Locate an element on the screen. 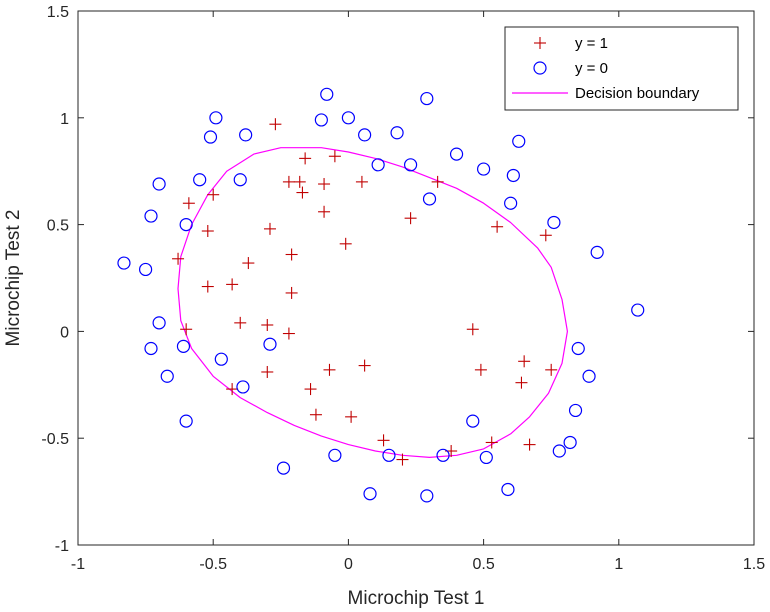 This screenshot has height=612, width=770. legend: y = 1 y = 0 Decision boundary is located at coordinates (621, 68).